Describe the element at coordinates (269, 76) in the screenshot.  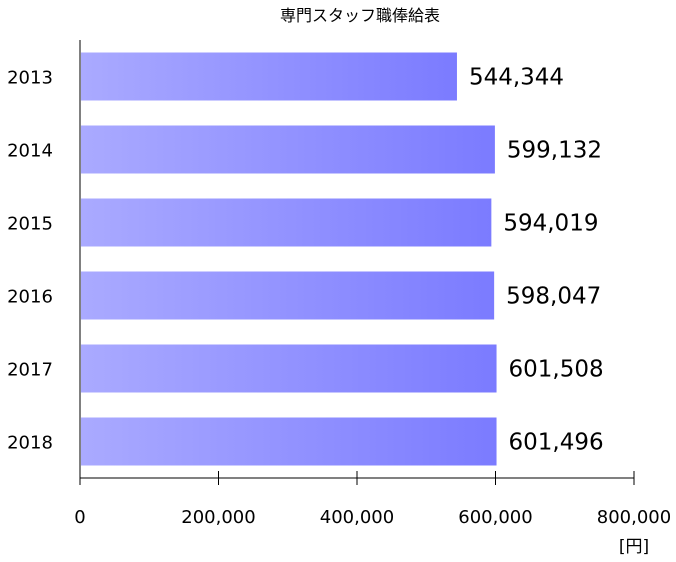
I see `bar-2013` at that location.